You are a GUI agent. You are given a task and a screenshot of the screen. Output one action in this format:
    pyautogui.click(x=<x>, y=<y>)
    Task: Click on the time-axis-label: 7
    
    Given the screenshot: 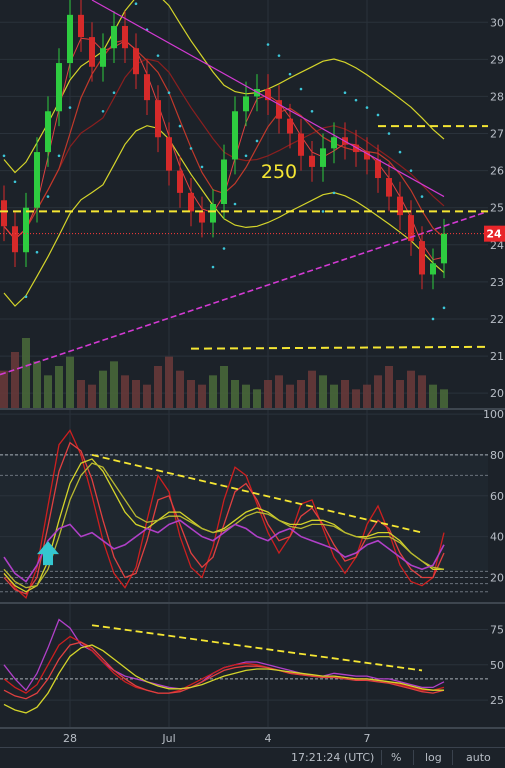 What is the action you would take?
    pyautogui.click(x=367, y=738)
    